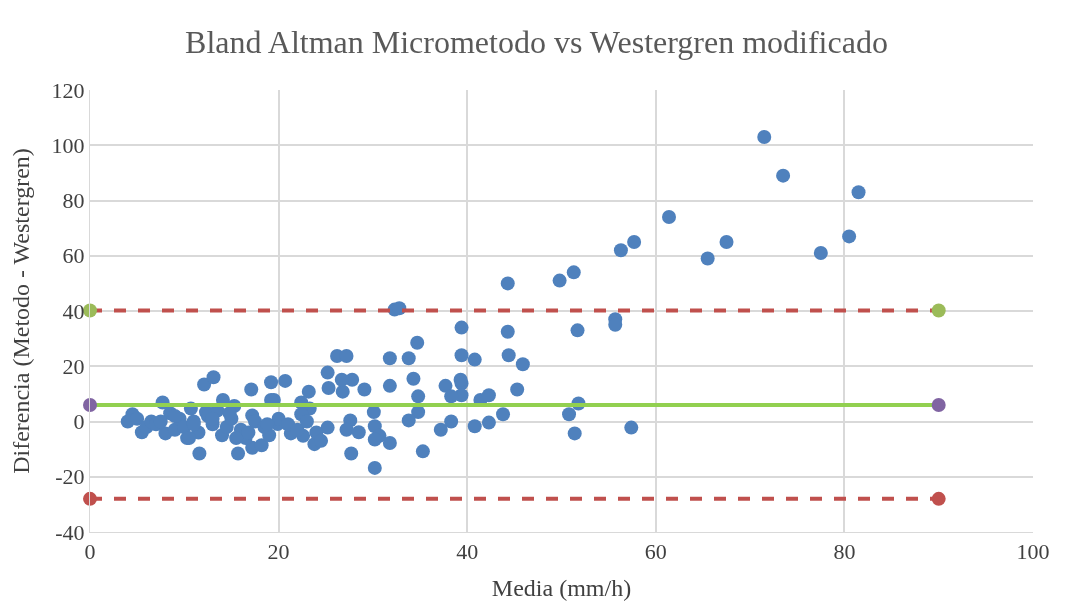  What do you see at coordinates (73, 201) in the screenshot?
I see `y-tick-label: 80` at bounding box center [73, 201].